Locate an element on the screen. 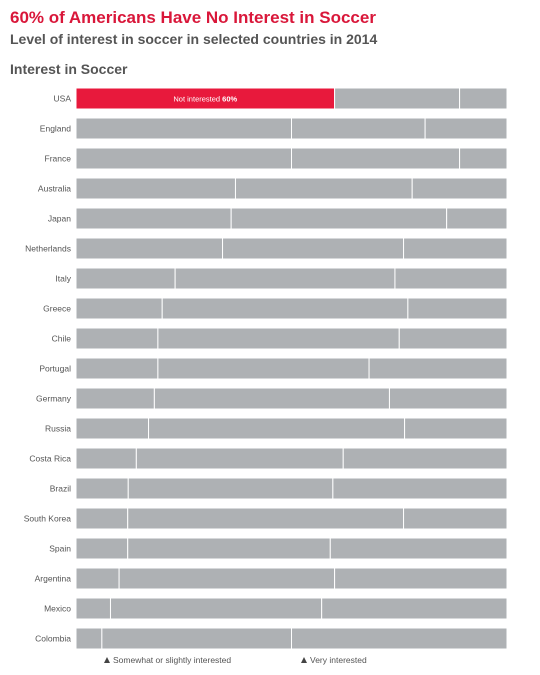  legend-item-very: Very interested is located at coordinates (334, 660).